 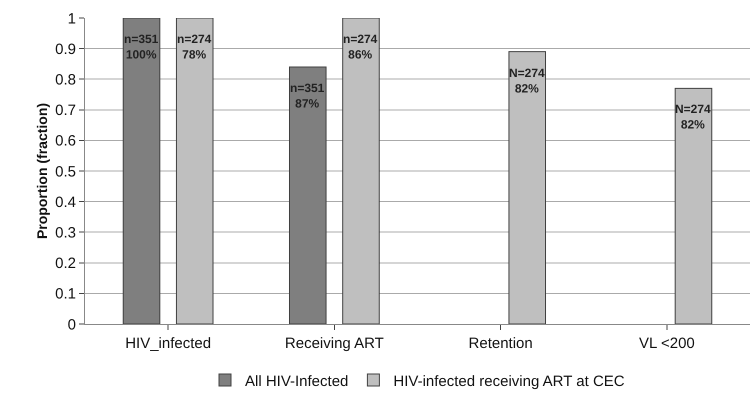 What do you see at coordinates (65, 49) in the screenshot?
I see `y-tick-label: 0.9` at bounding box center [65, 49].